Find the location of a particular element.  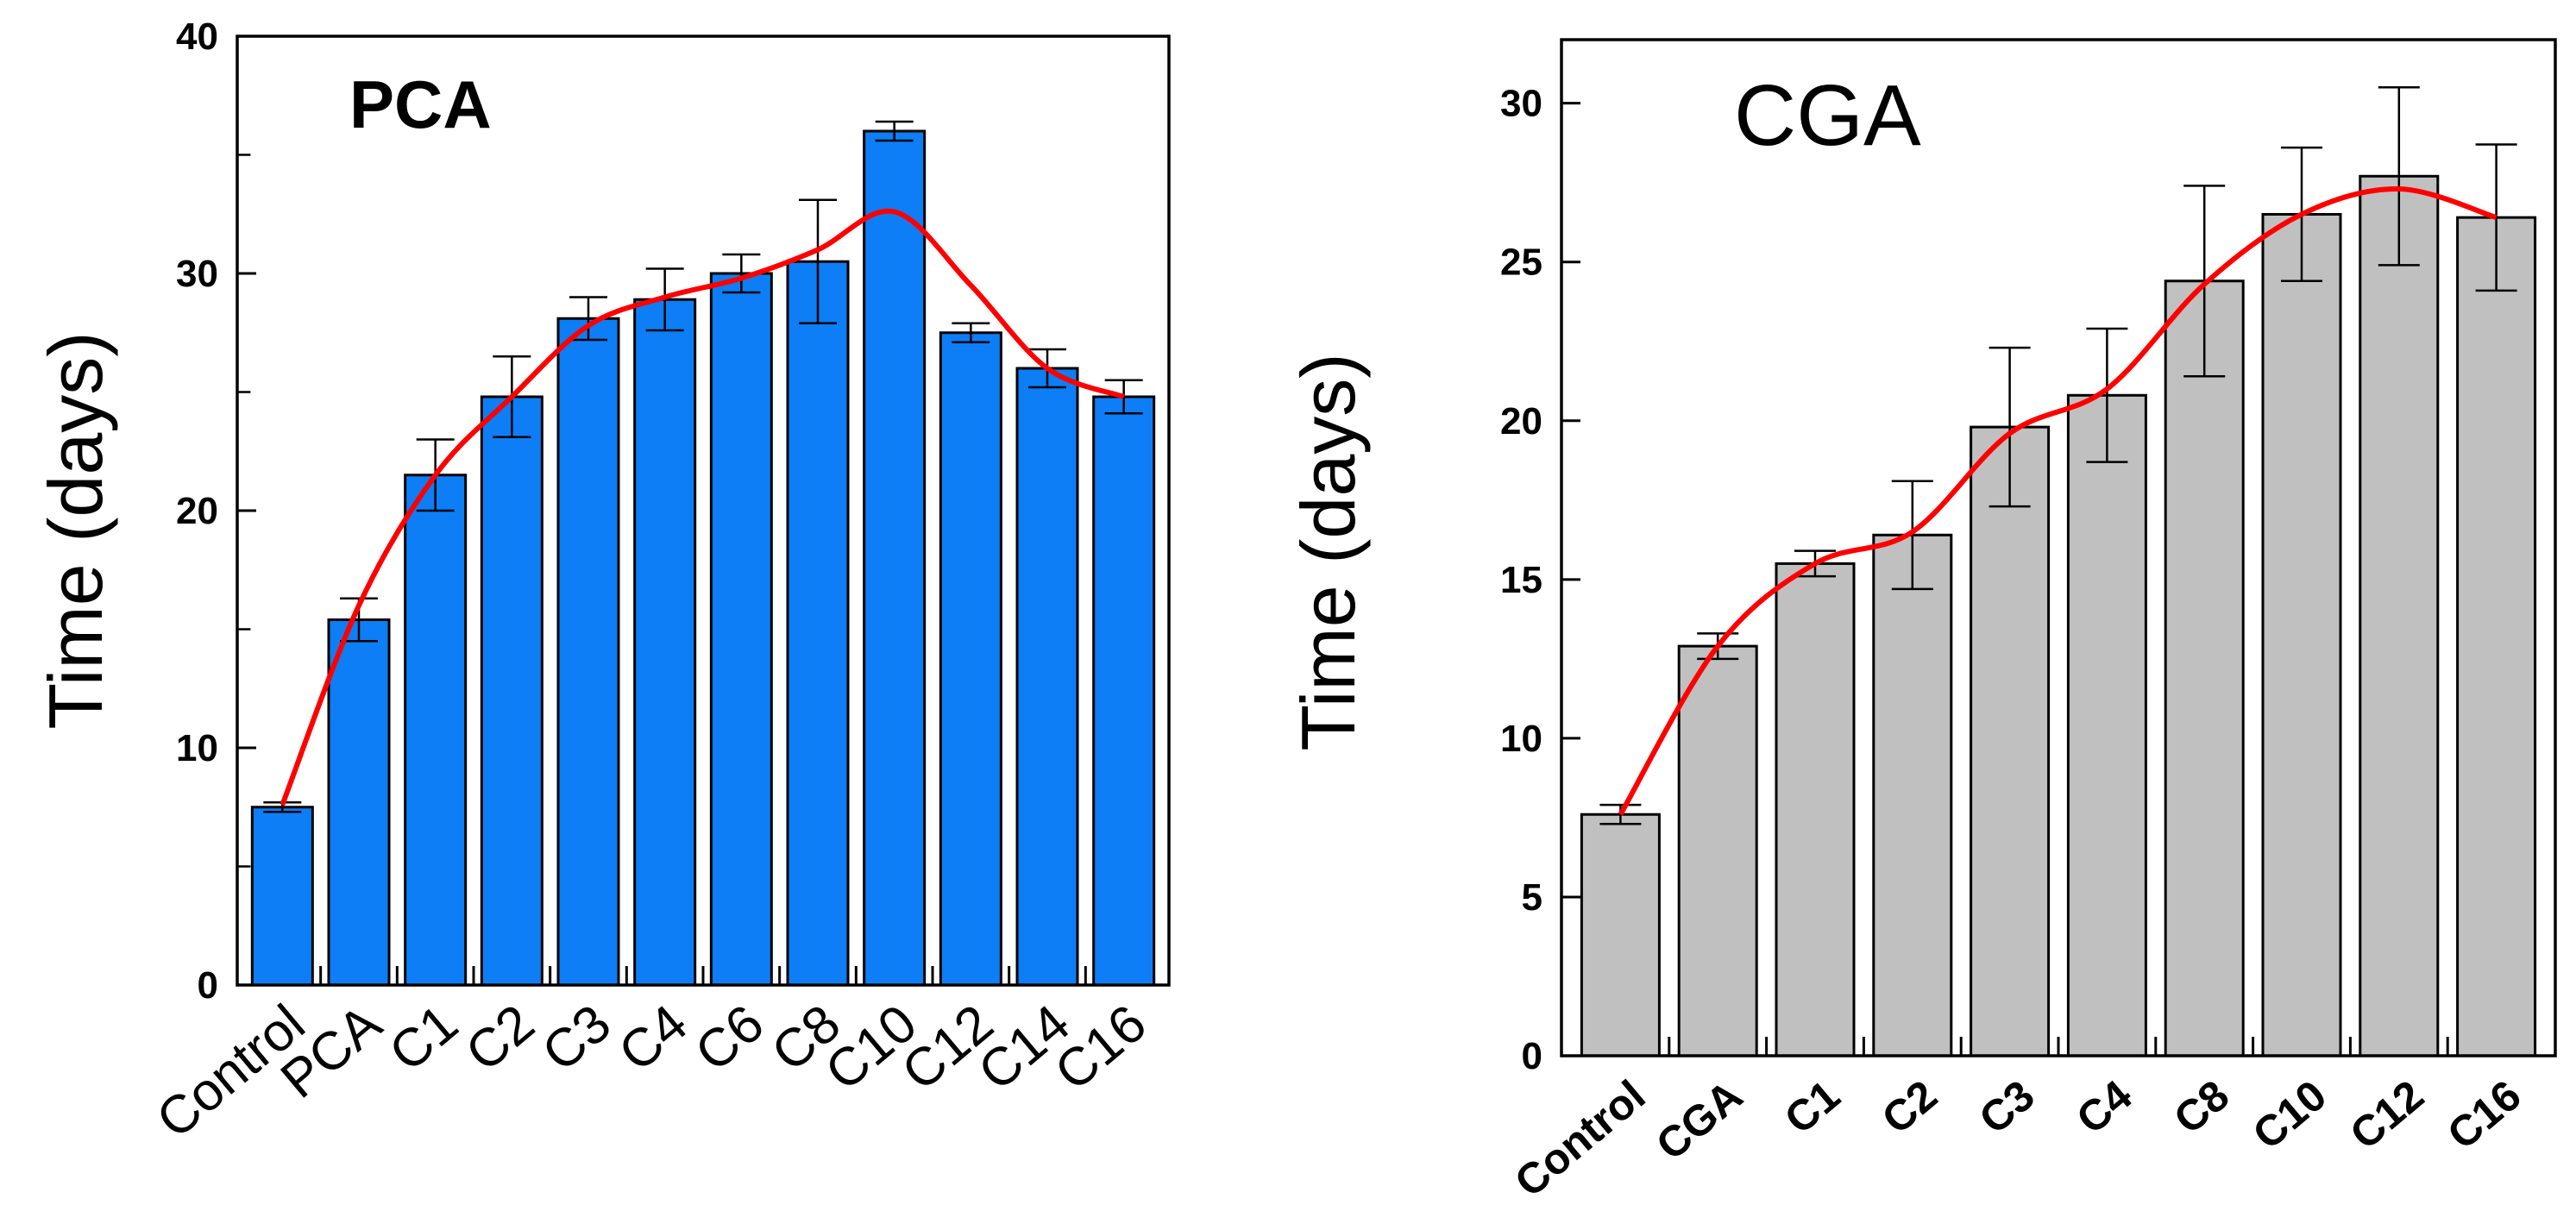

x-tick-label: C1 is located at coordinates (1812, 1107).